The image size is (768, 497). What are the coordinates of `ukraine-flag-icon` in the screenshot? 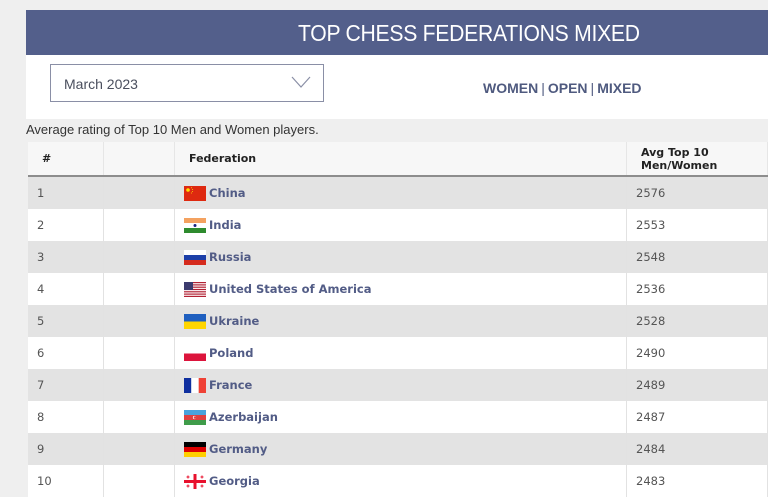 It's located at (195, 321).